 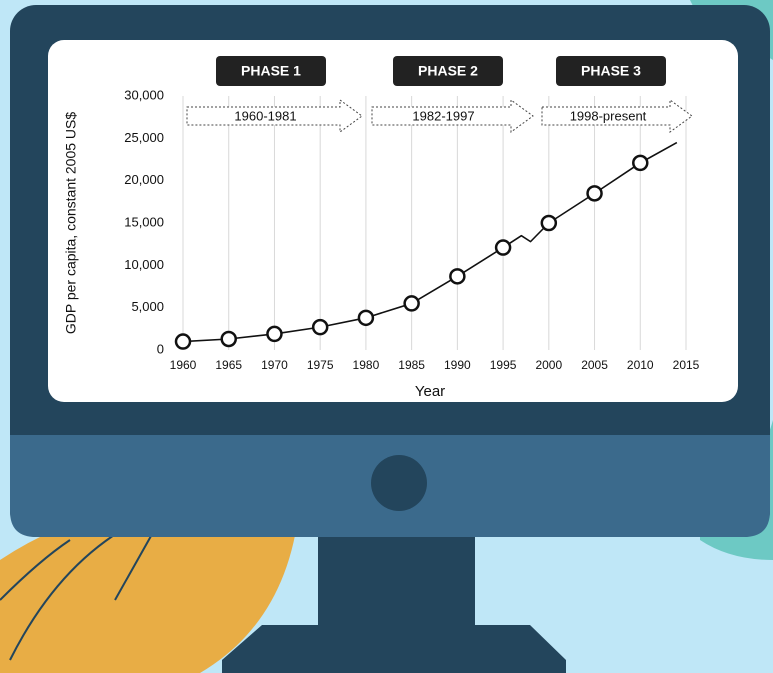 I want to click on phase-label: PHASE 3, so click(x=611, y=71).